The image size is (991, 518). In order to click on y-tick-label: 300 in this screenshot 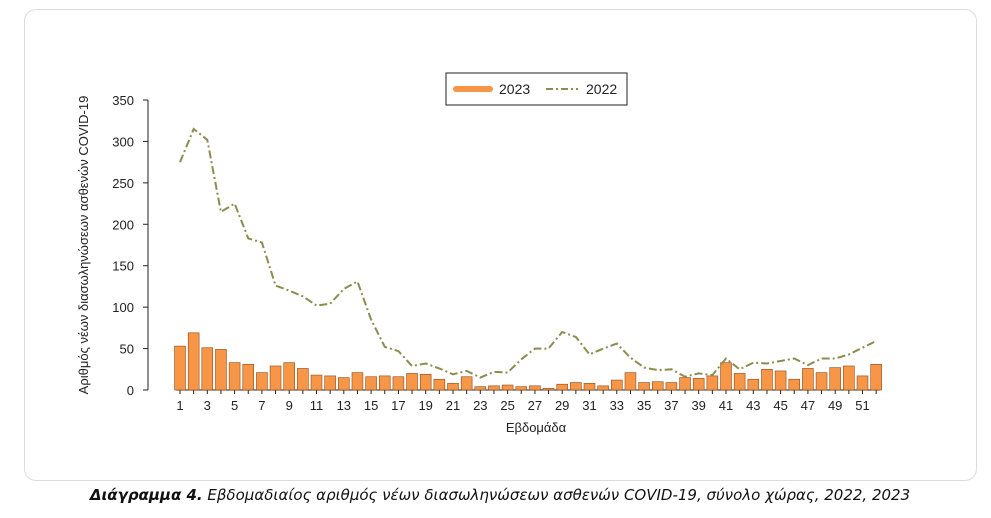, I will do `click(123, 141)`.